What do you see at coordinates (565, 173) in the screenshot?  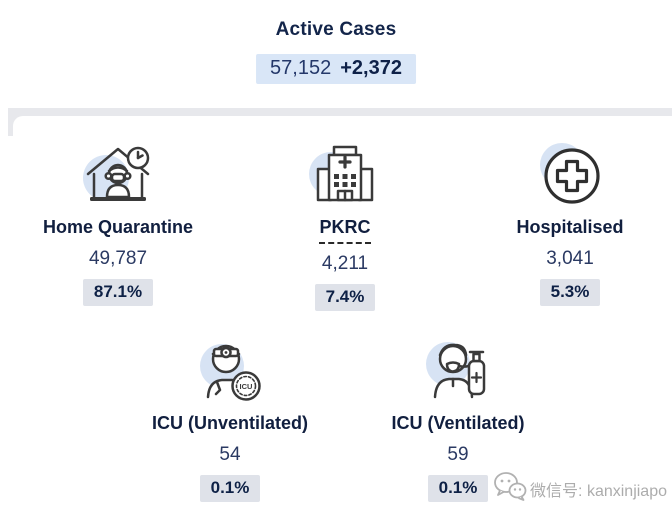 I see `medical-cross-icon` at bounding box center [565, 173].